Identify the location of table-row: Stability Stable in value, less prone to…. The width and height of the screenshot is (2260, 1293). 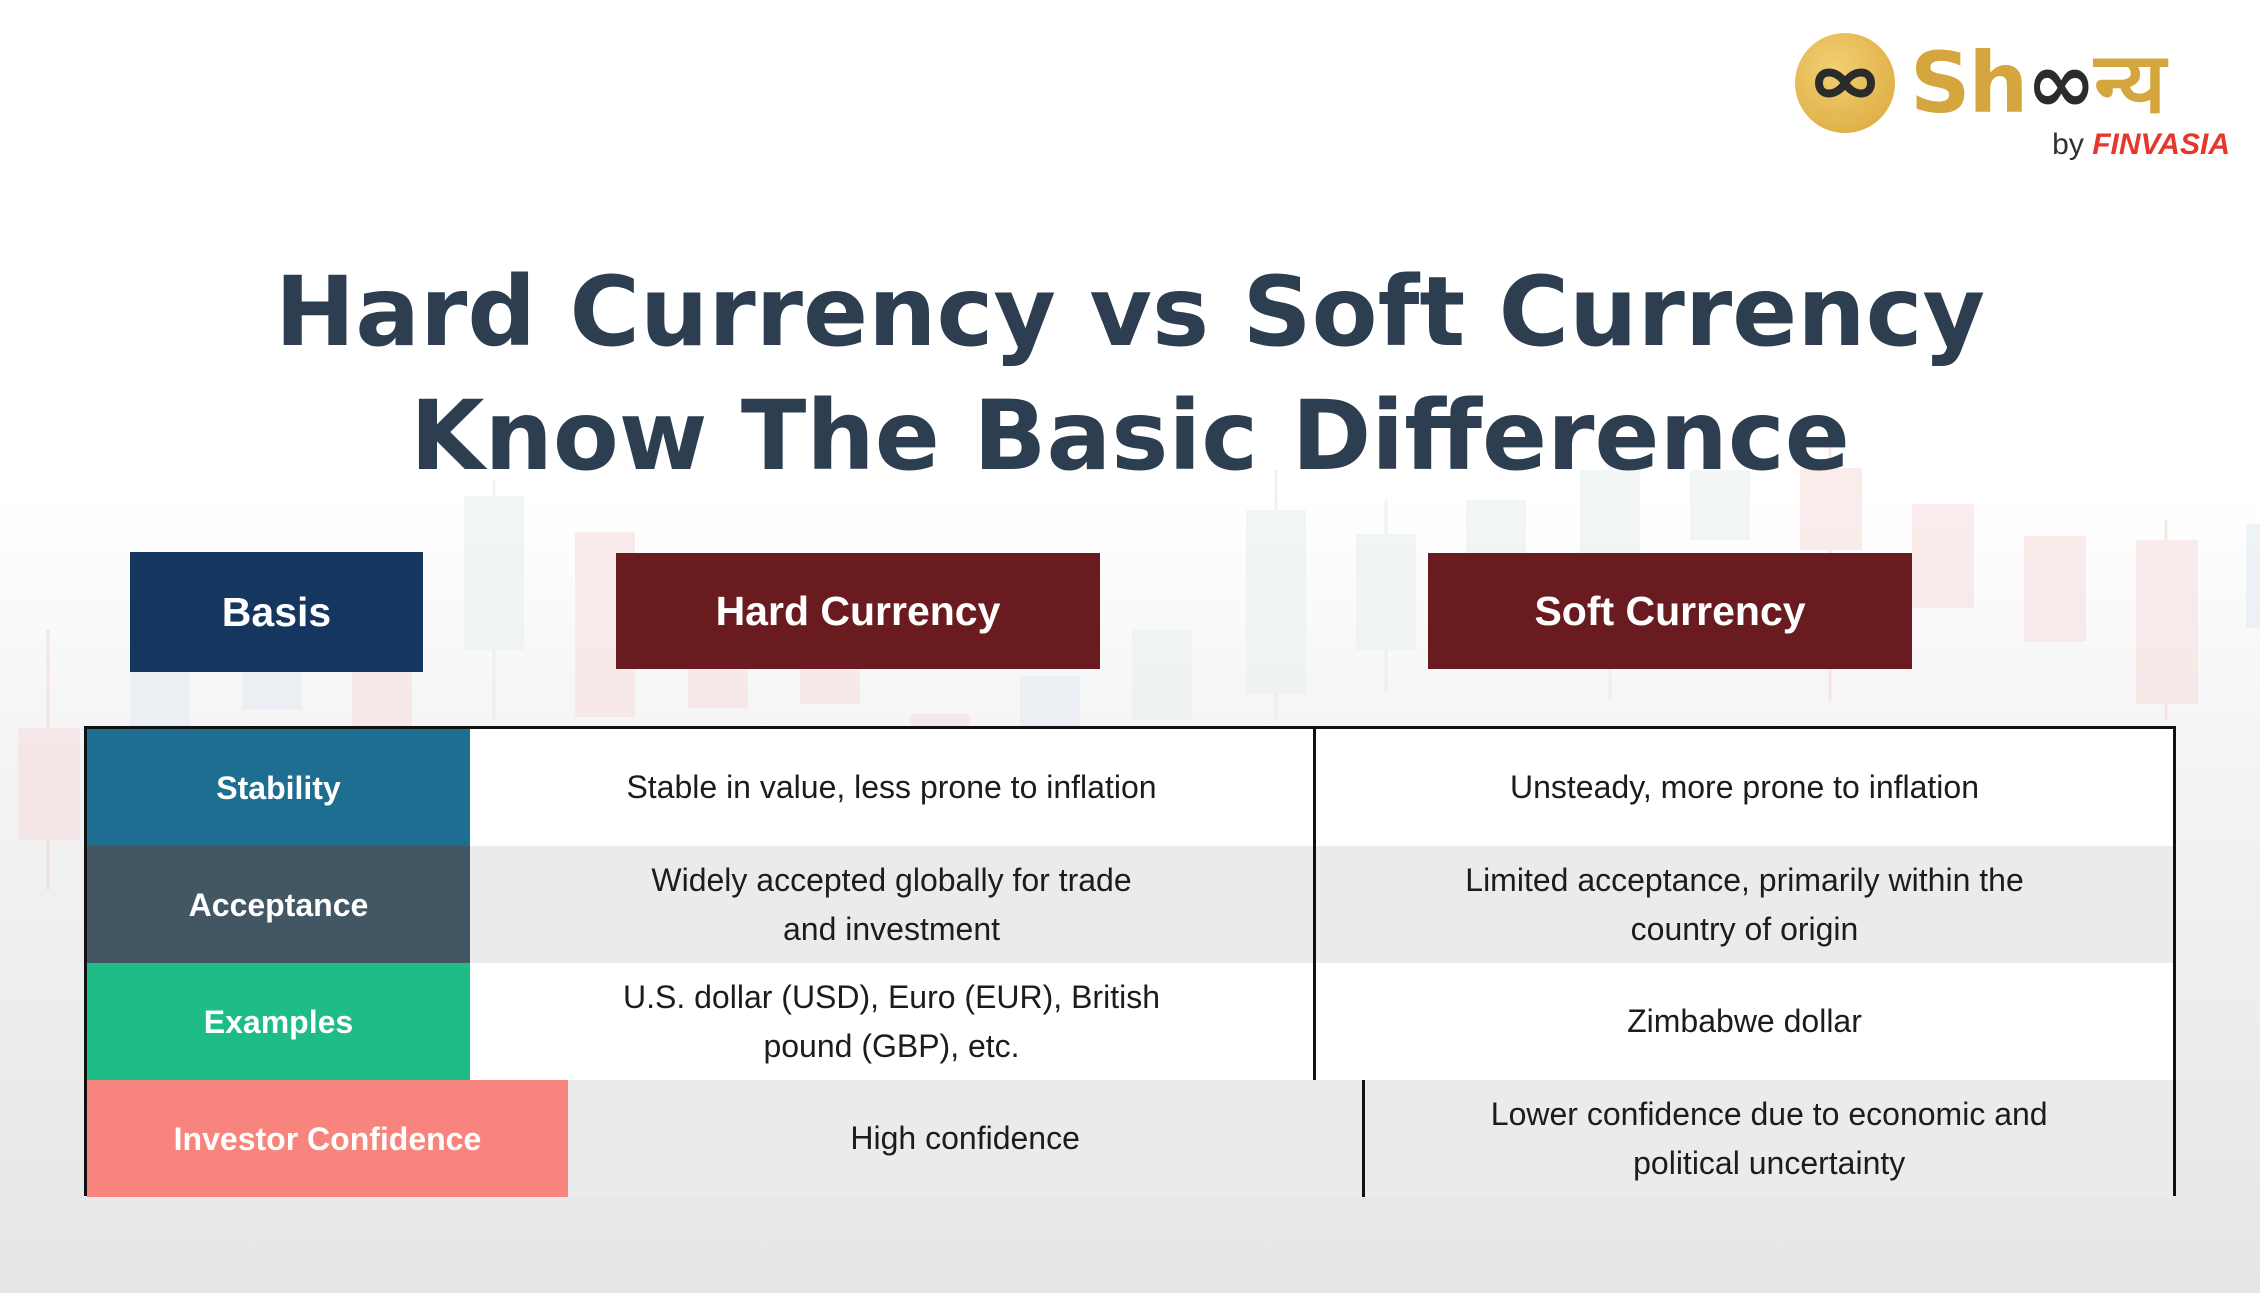
(1130, 787).